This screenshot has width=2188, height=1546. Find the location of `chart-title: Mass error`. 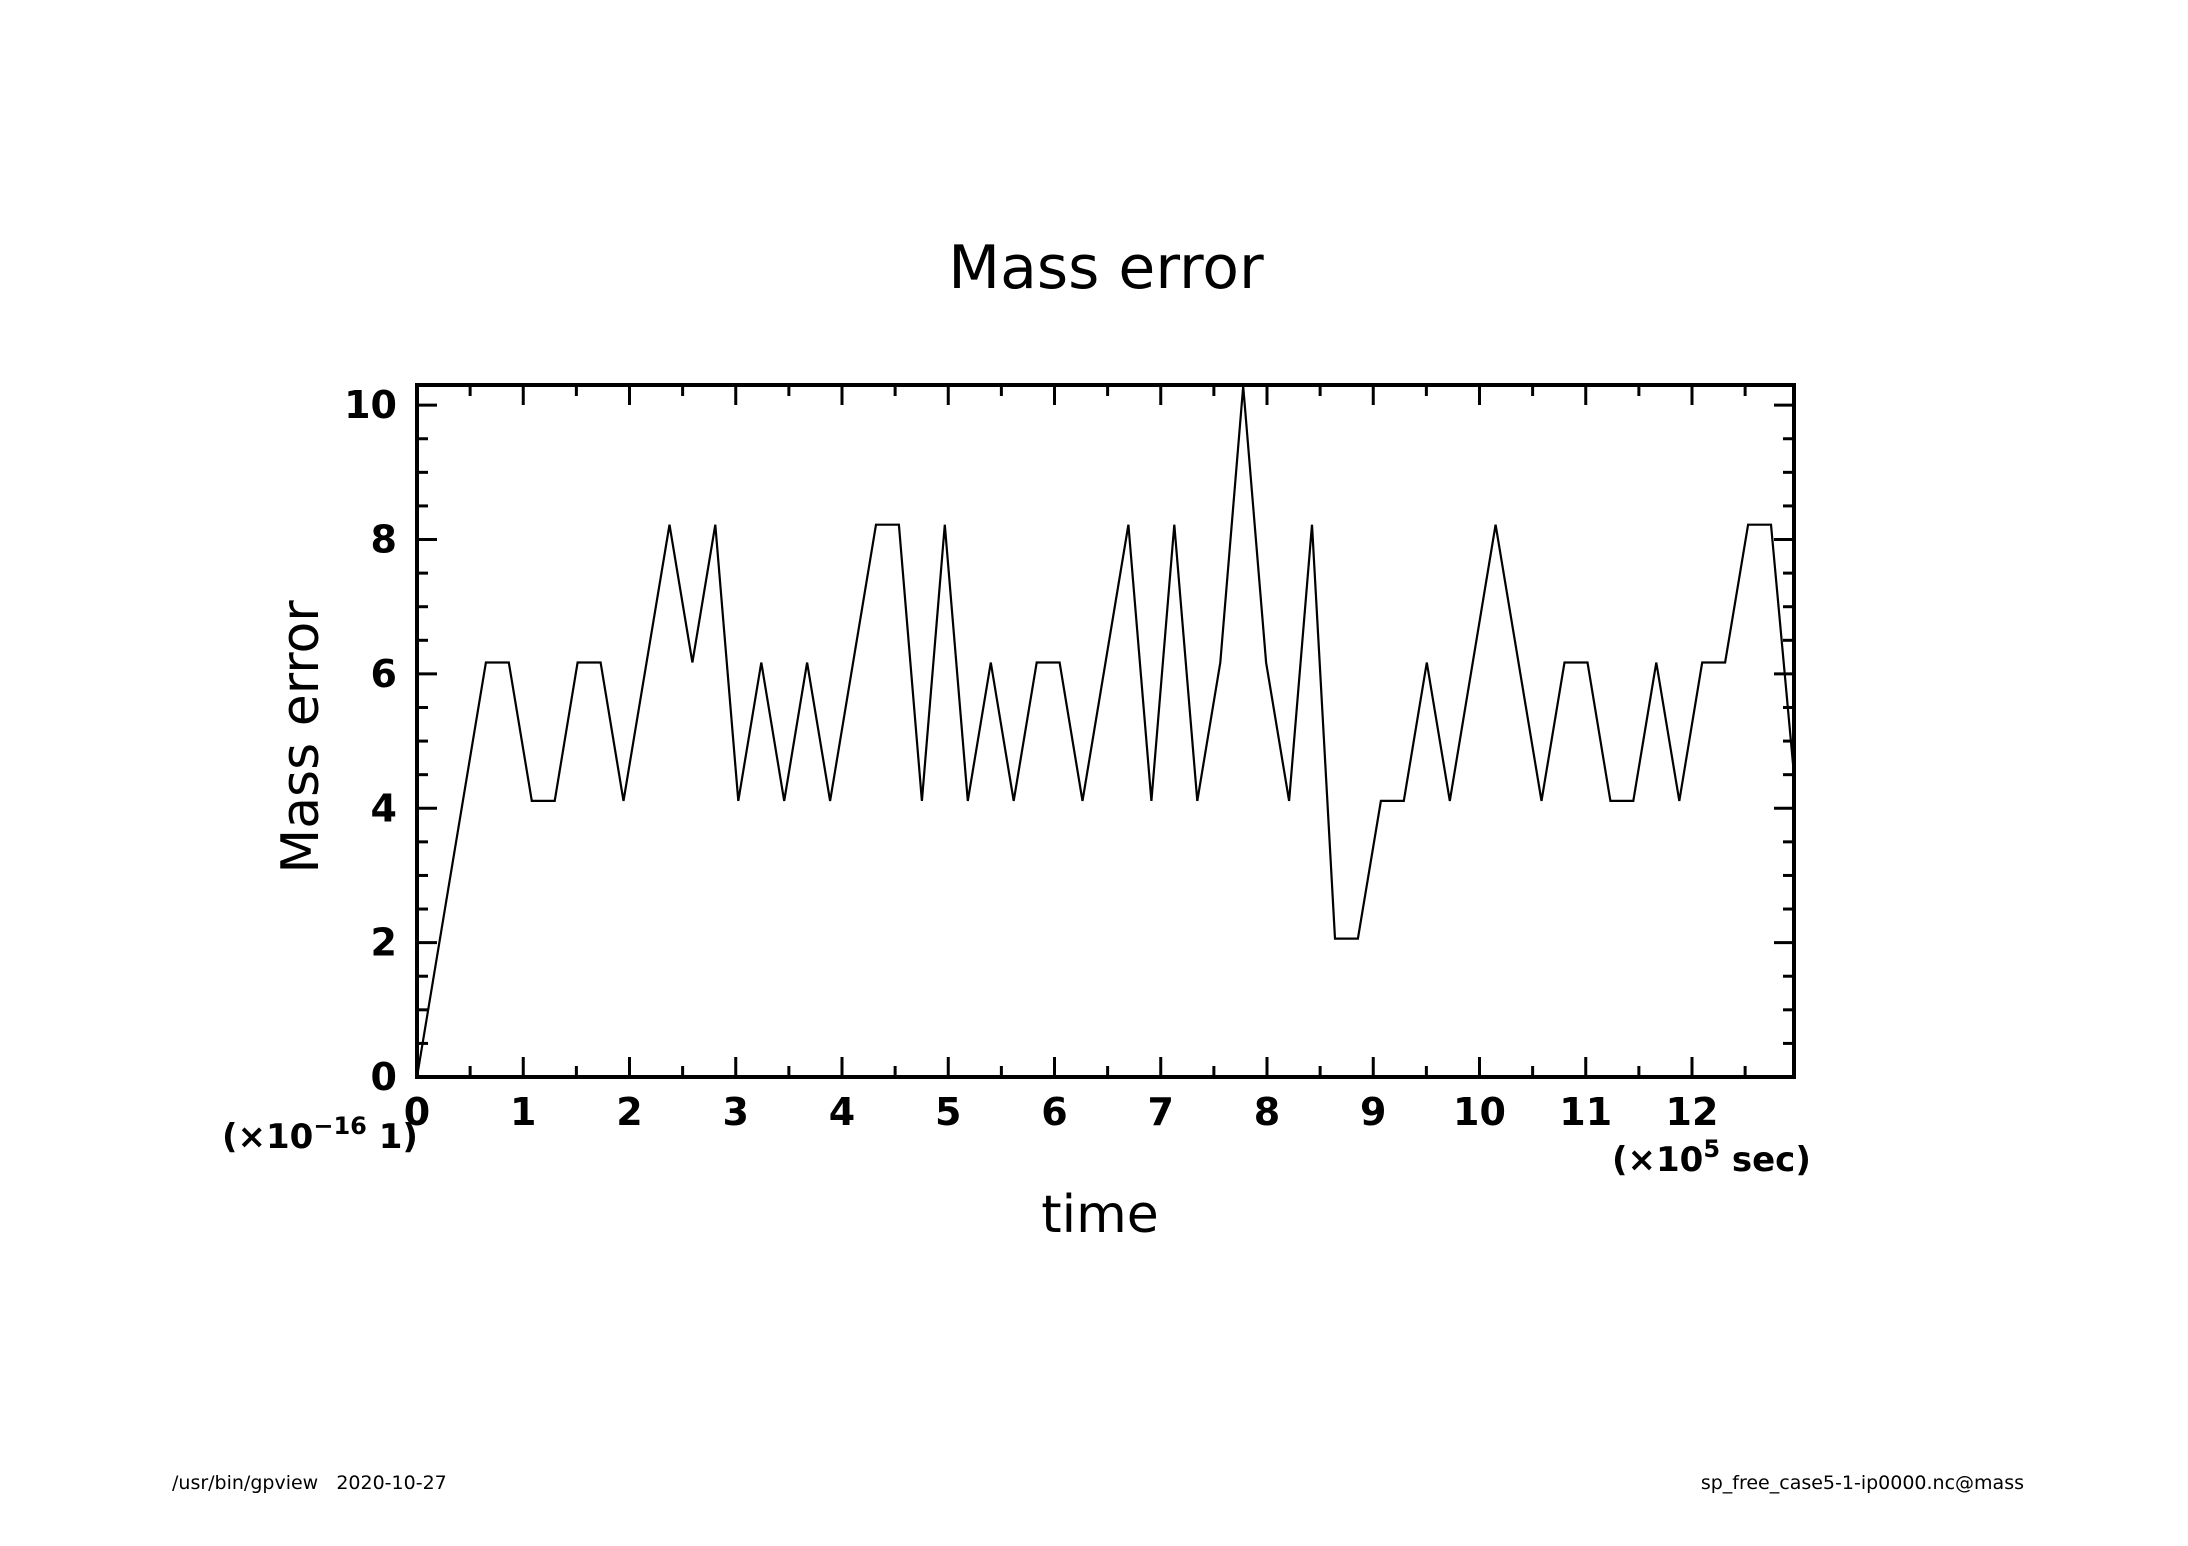

chart-title: Mass error is located at coordinates (1106, 268).